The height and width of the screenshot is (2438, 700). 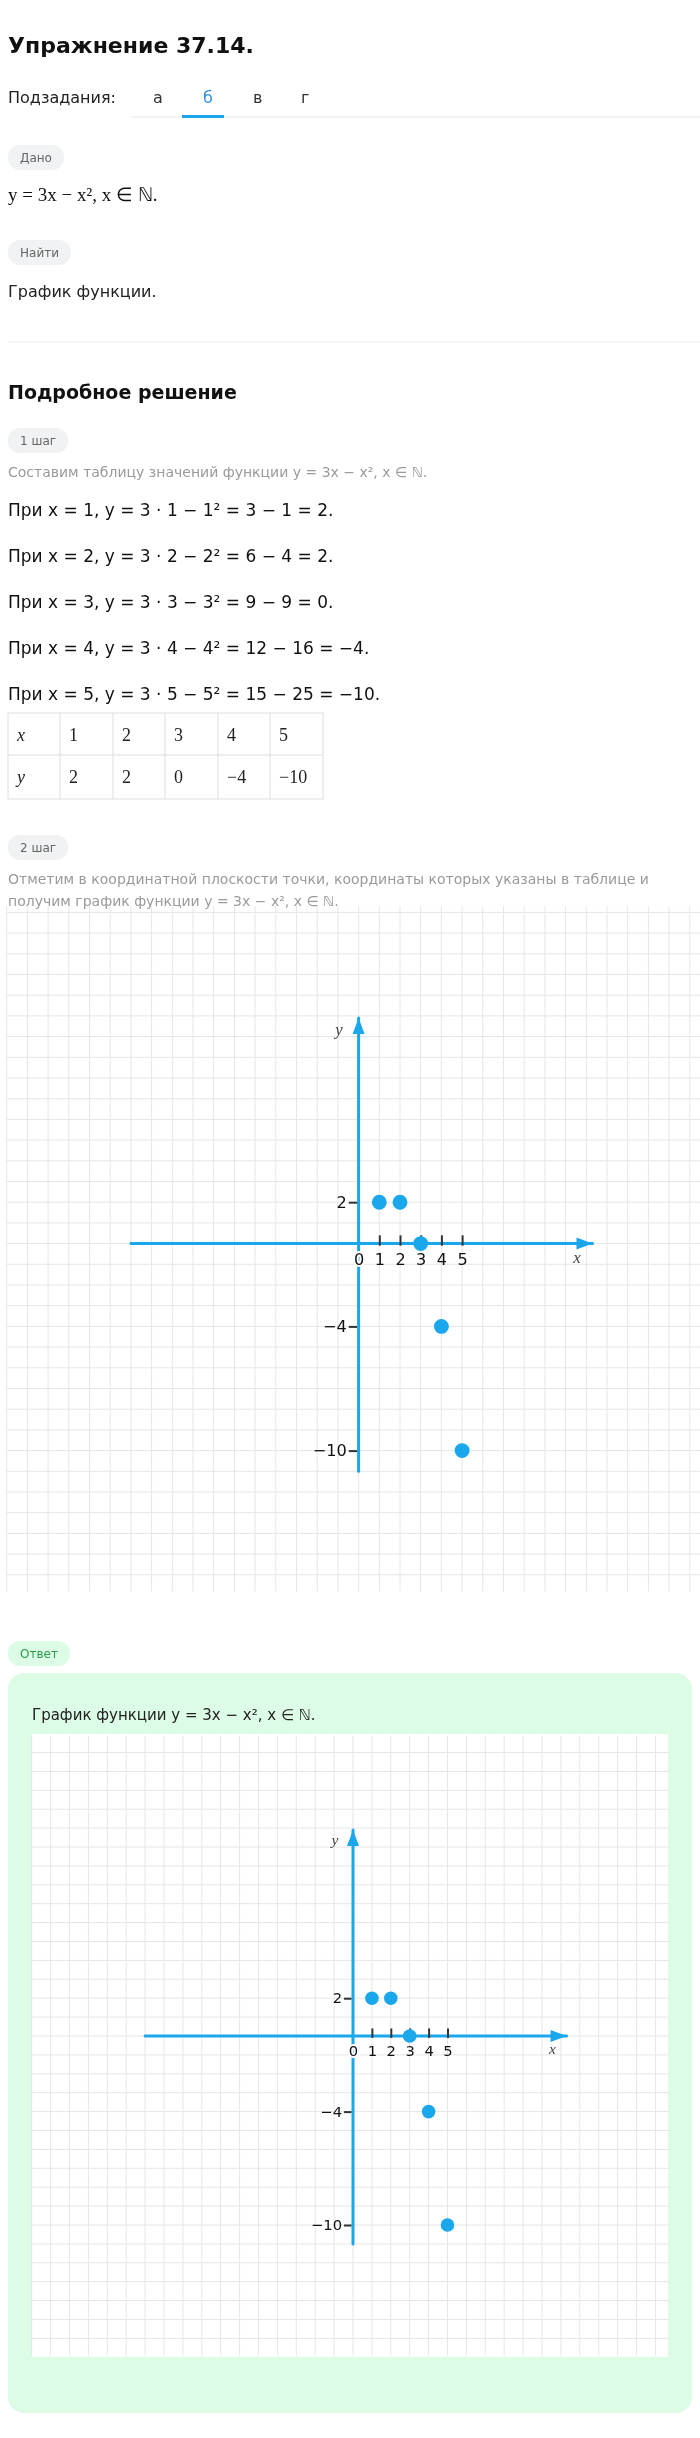 What do you see at coordinates (39, 253) in the screenshot?
I see `text: Найти` at bounding box center [39, 253].